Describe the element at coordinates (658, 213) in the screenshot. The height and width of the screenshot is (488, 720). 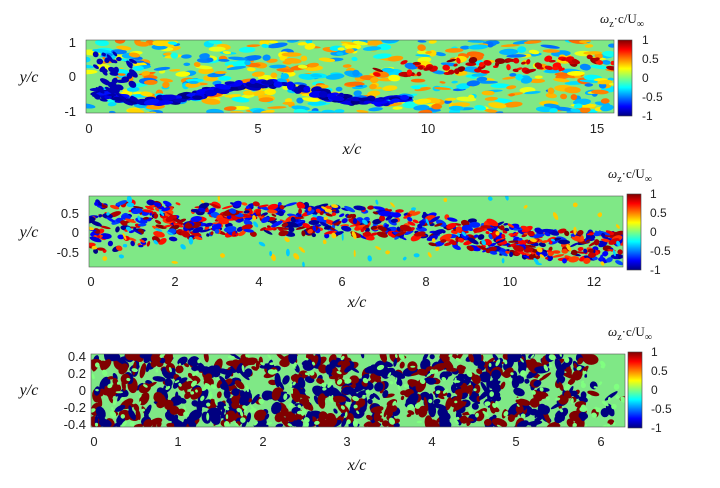
I see `panel-2-cbtick-1: 0.5` at that location.